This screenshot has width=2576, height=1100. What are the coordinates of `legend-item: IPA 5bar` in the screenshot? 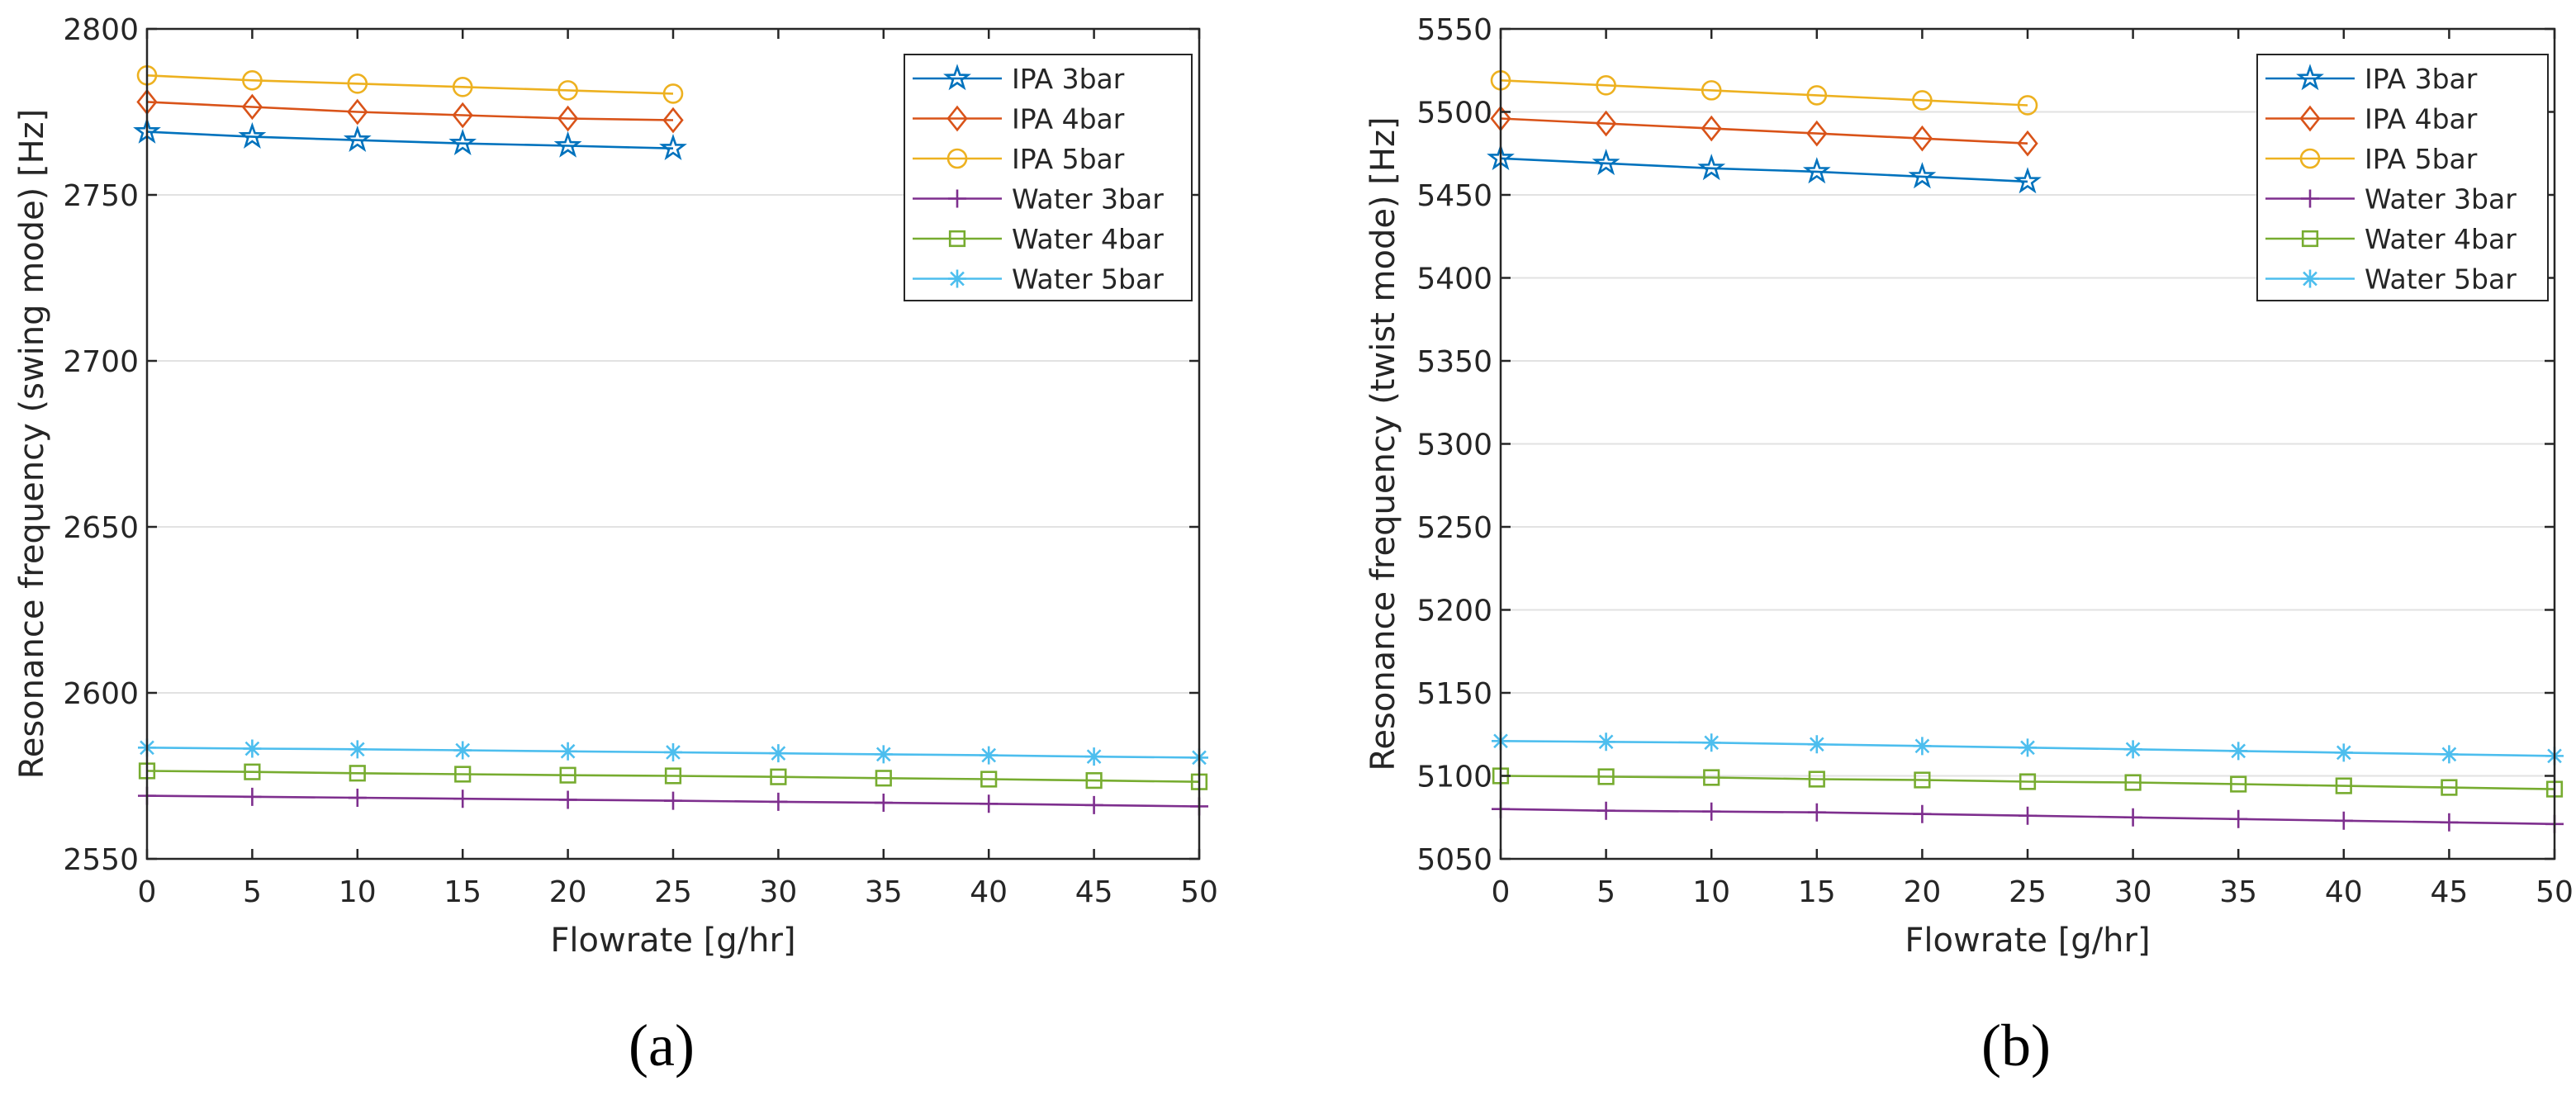 It's located at (2371, 159).